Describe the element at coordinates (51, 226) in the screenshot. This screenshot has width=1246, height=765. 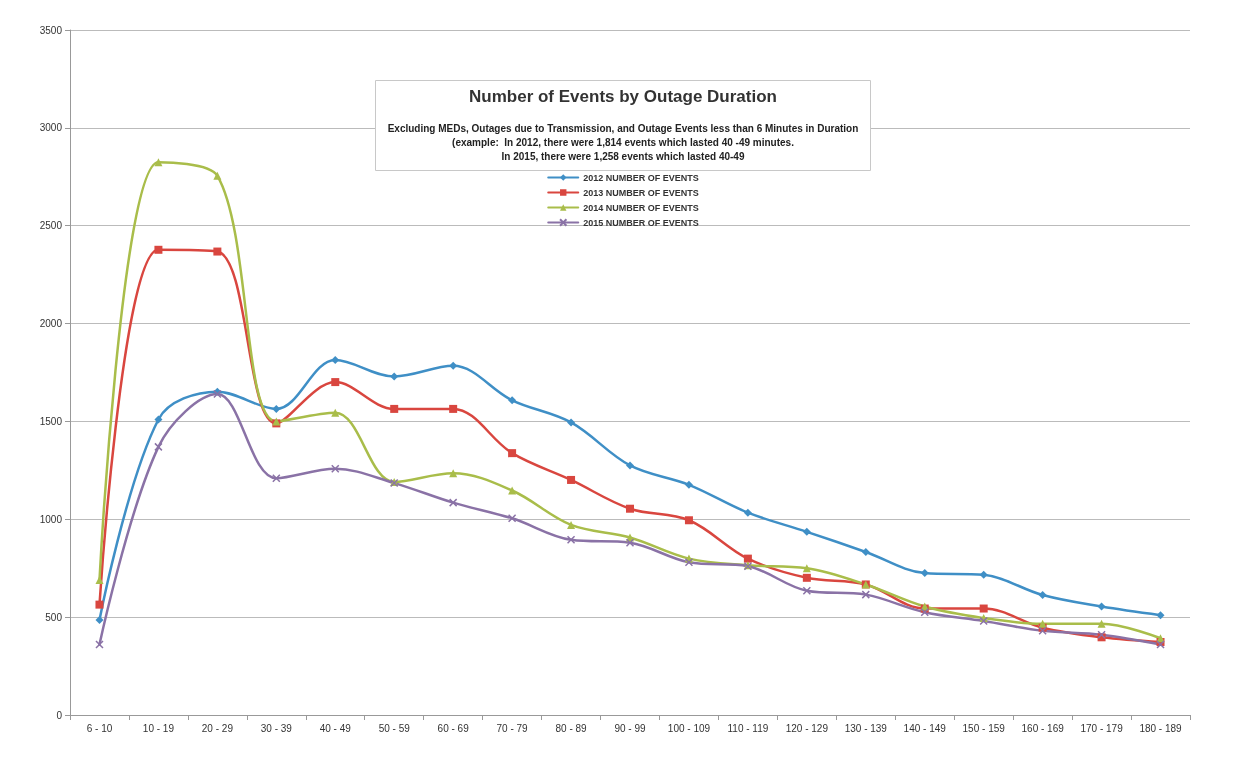
I see `y-tick-label: 2500` at that location.